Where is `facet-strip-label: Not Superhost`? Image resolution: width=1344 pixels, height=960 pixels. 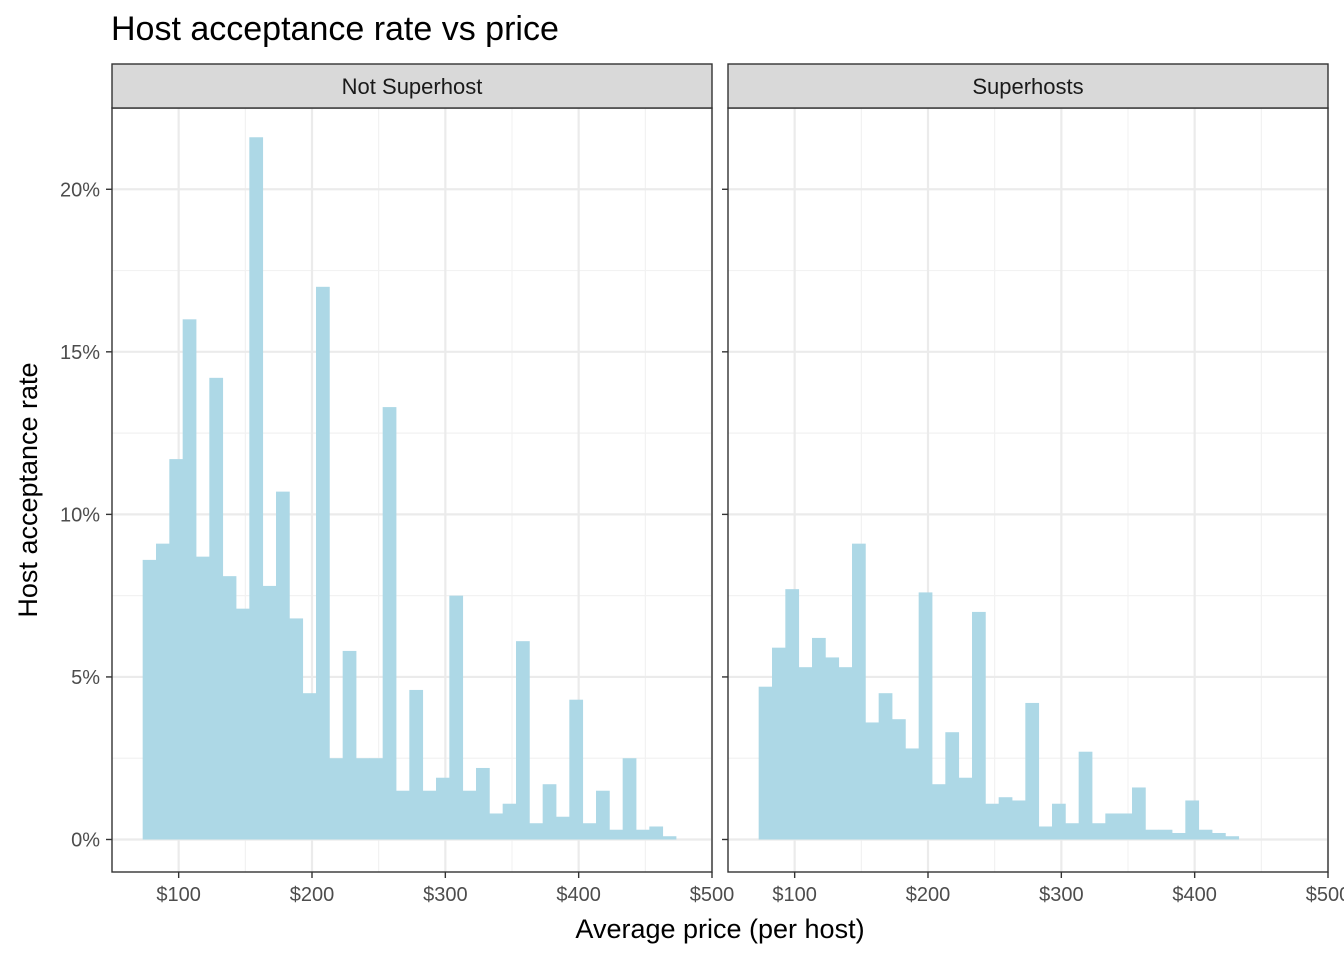
facet-strip-label: Not Superhost is located at coordinates (412, 86).